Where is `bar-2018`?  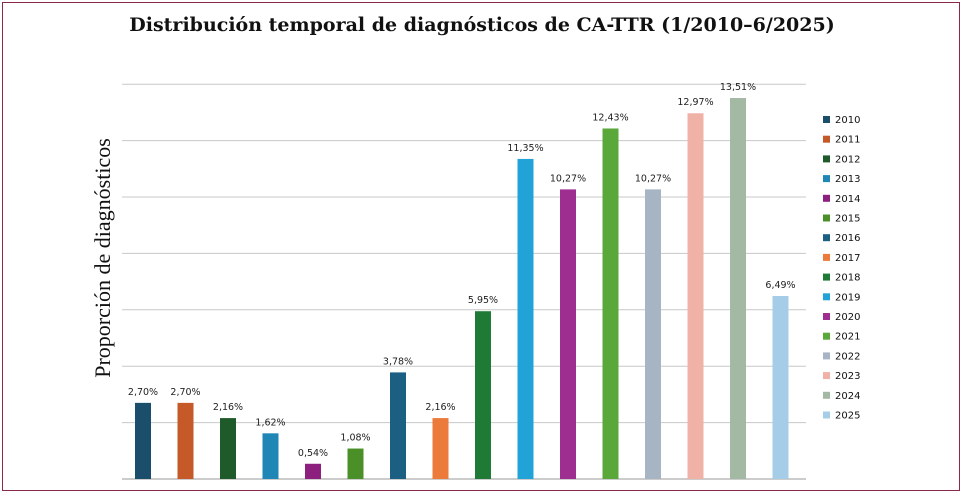 bar-2018 is located at coordinates (483, 395).